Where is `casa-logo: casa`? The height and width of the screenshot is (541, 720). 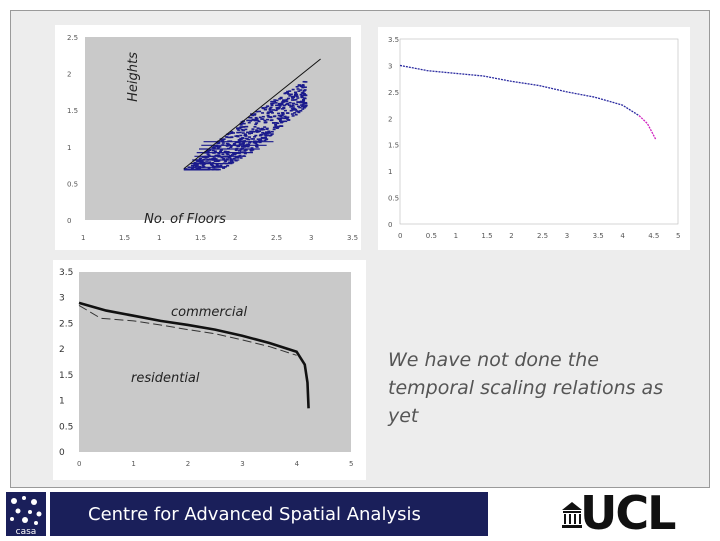
casa-logo: casa is located at coordinates (26, 514).